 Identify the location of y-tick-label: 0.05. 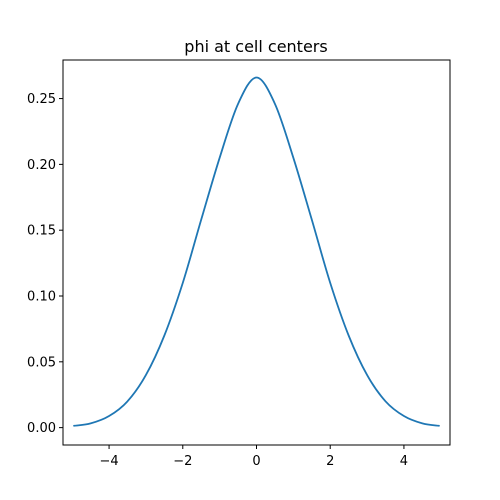
(41, 362).